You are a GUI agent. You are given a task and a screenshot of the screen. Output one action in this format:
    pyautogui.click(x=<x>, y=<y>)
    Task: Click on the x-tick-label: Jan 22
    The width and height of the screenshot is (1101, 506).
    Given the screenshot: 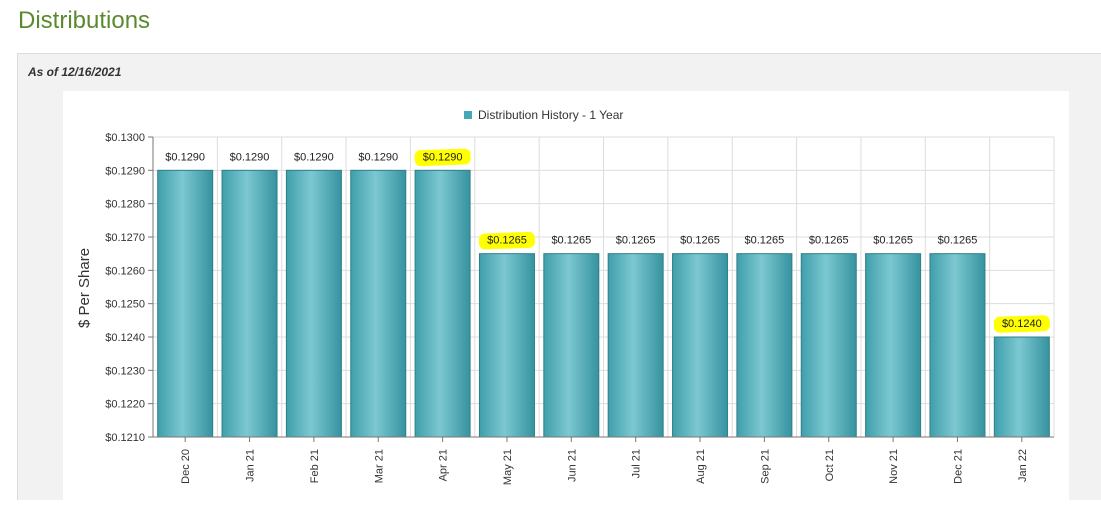 What is the action you would take?
    pyautogui.click(x=1023, y=465)
    